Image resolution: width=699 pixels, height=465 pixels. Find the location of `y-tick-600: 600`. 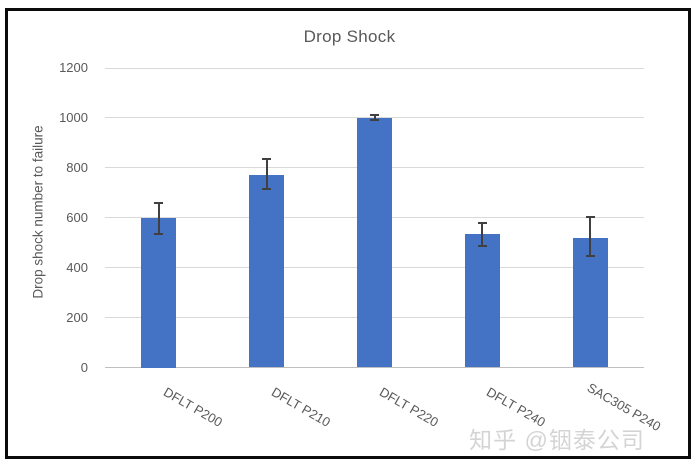

y-tick-600: 600 is located at coordinates (77, 217).